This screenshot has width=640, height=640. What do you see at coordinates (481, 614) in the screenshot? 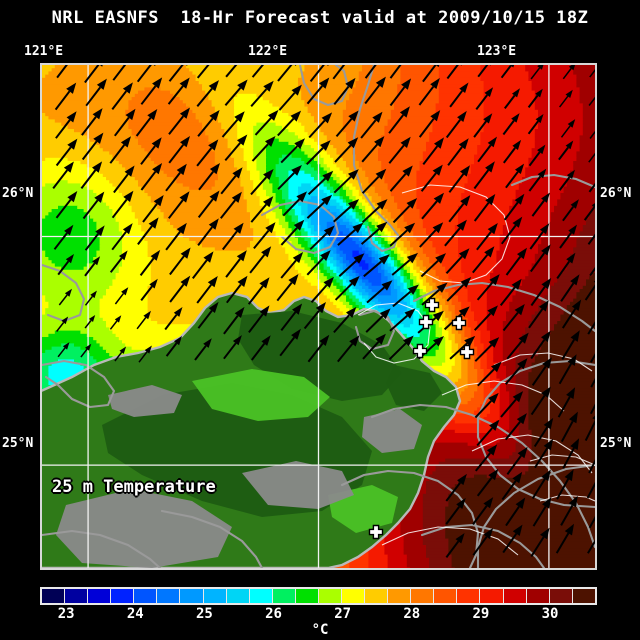
I see `colorbar-tick-label: 29` at bounding box center [481, 614].